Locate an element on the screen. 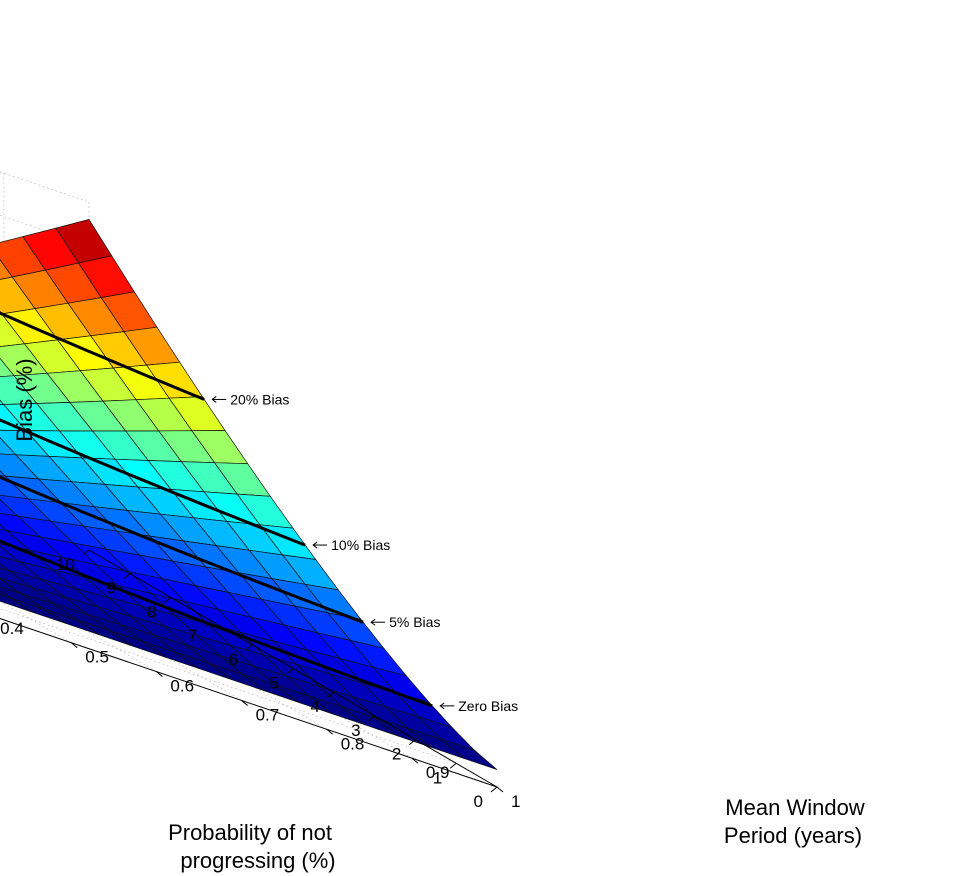 This screenshot has width=974, height=876. x-tick-label: 0.8 is located at coordinates (353, 743).